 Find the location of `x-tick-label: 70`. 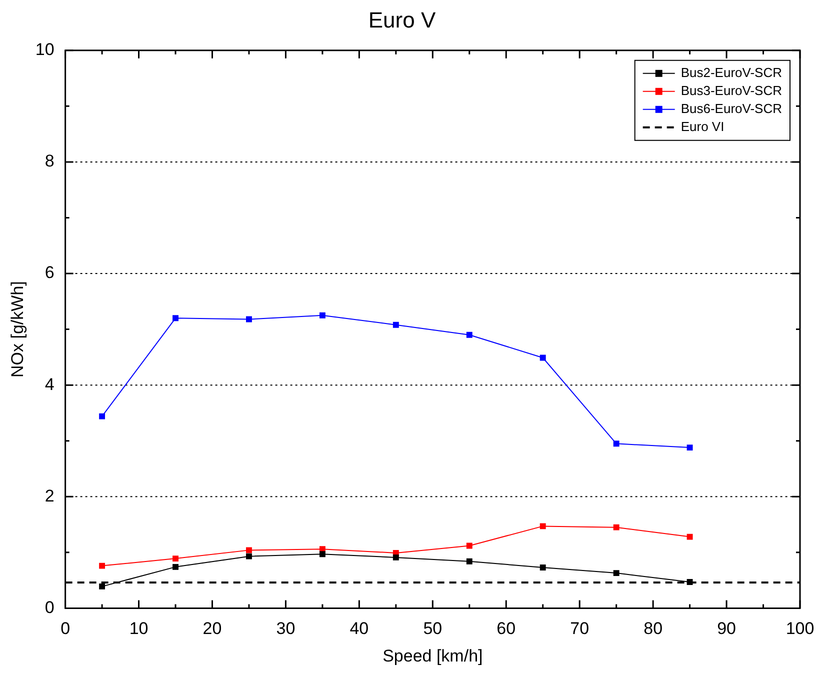

x-tick-label: 70 is located at coordinates (580, 628).